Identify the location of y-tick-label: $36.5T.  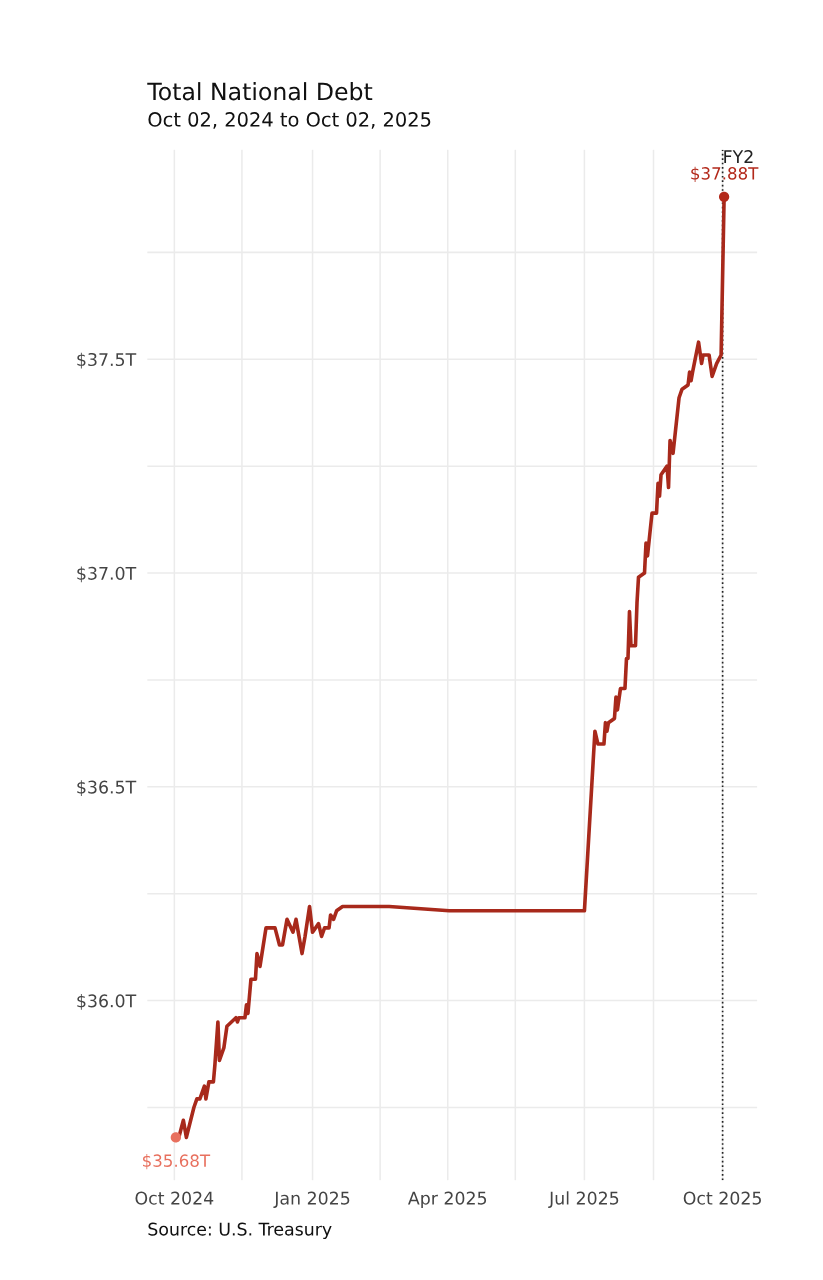
(107, 788).